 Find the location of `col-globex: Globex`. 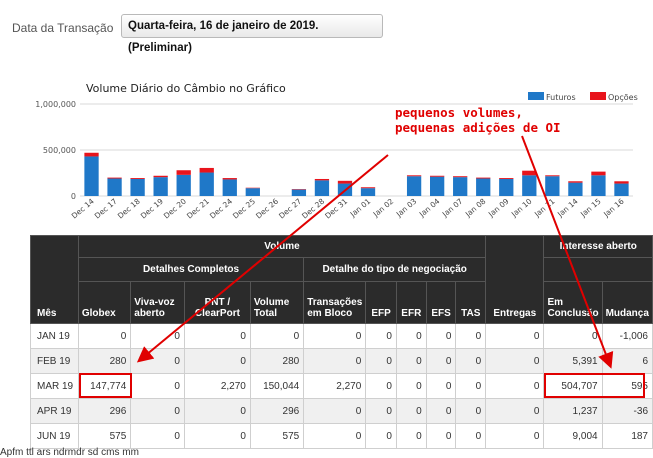

col-globex: Globex is located at coordinates (104, 303).